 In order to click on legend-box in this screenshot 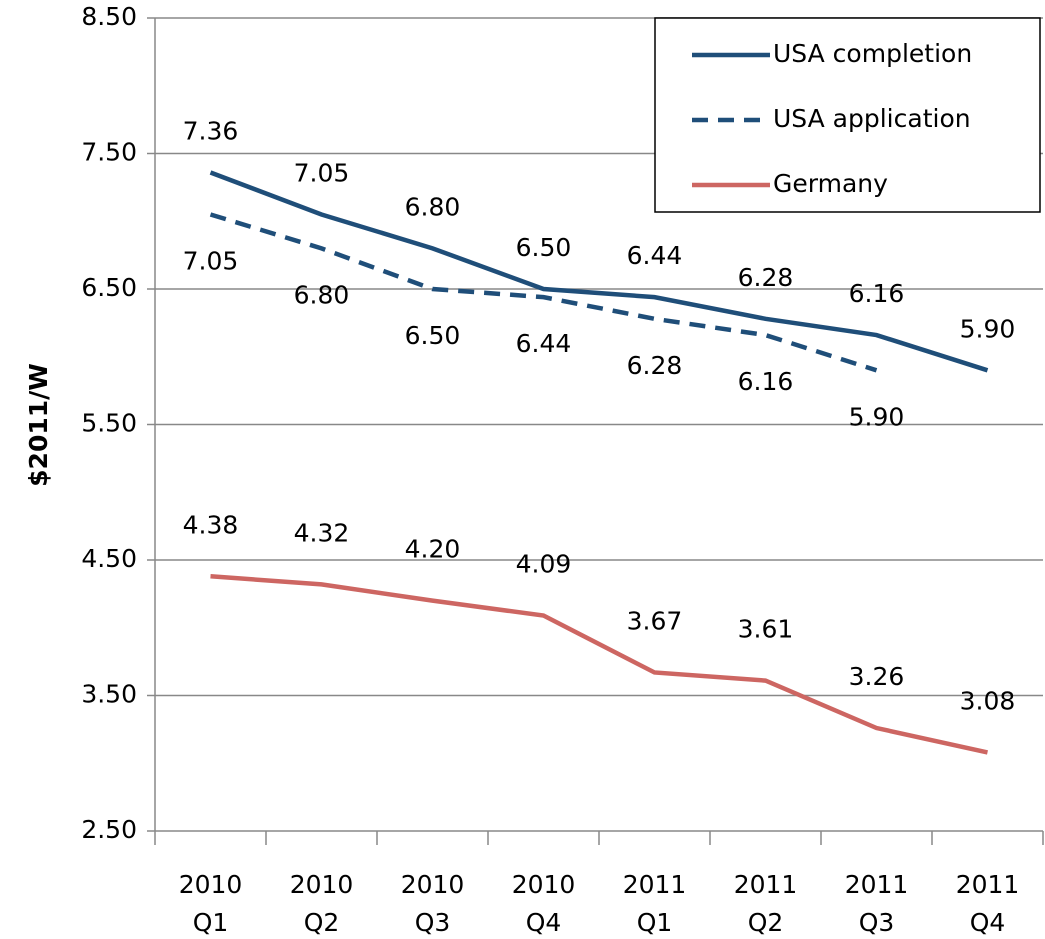, I will do `click(847, 115)`.